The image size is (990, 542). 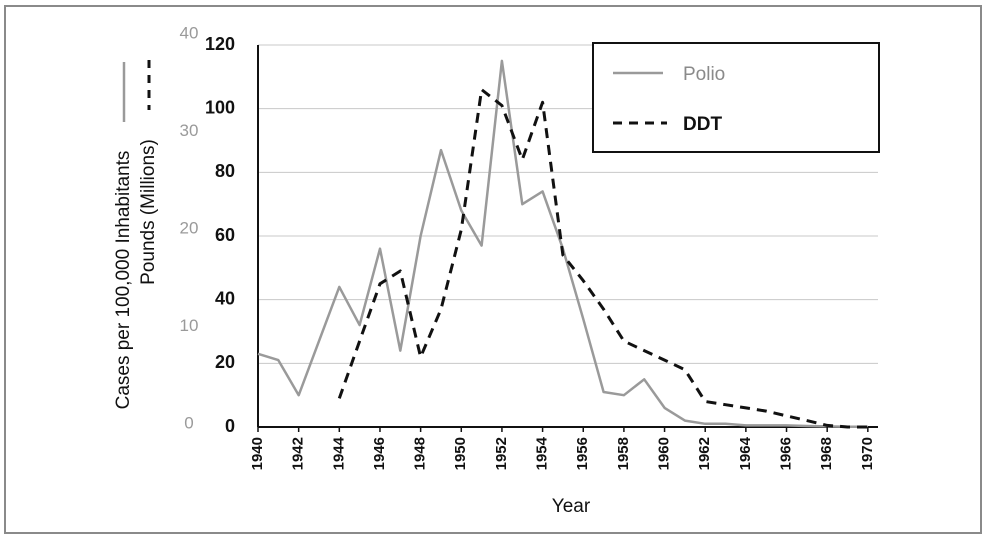 What do you see at coordinates (704, 74) in the screenshot?
I see `legend-label-polio: Polio` at bounding box center [704, 74].